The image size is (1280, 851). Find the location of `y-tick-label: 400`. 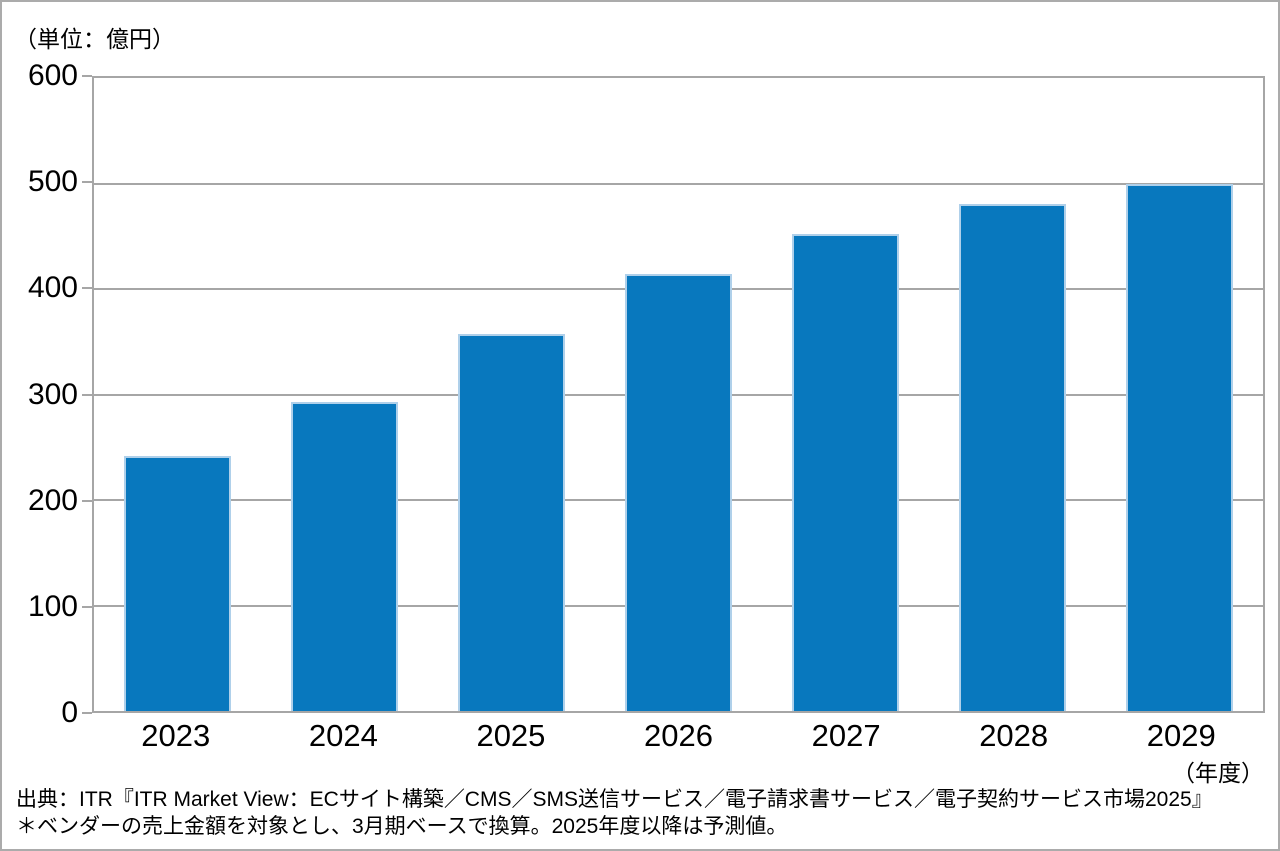

y-tick-label: 400 is located at coordinates (52, 288).